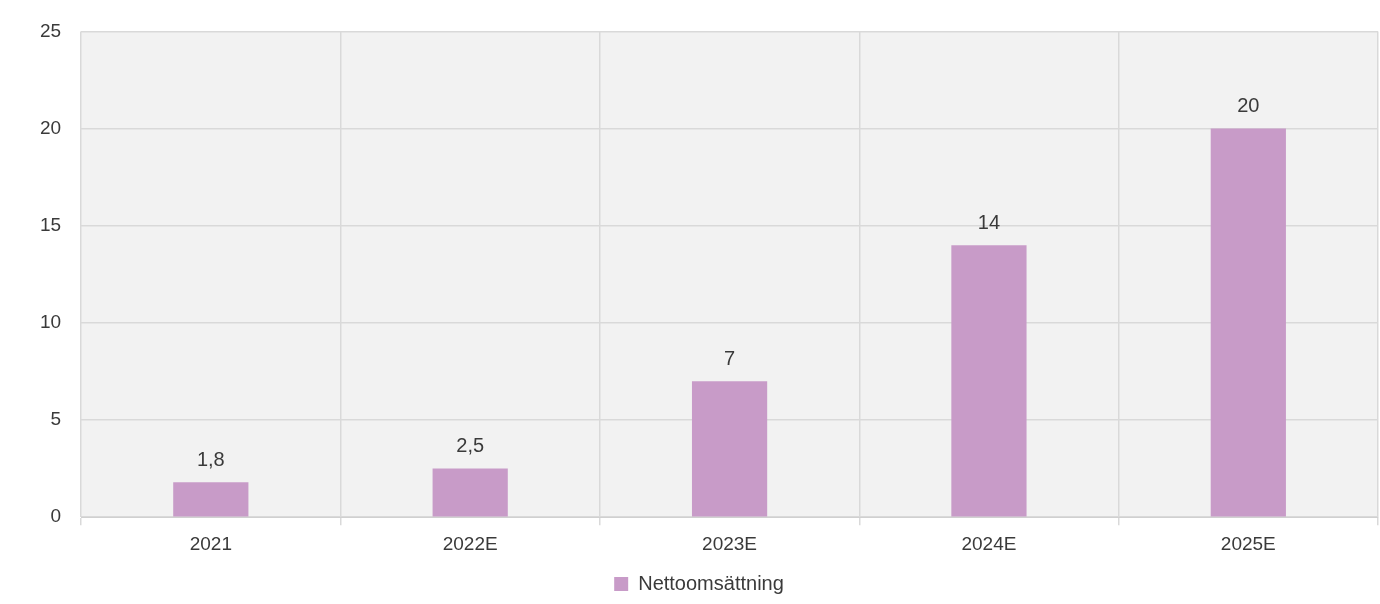  I want to click on data-label: 7, so click(730, 357).